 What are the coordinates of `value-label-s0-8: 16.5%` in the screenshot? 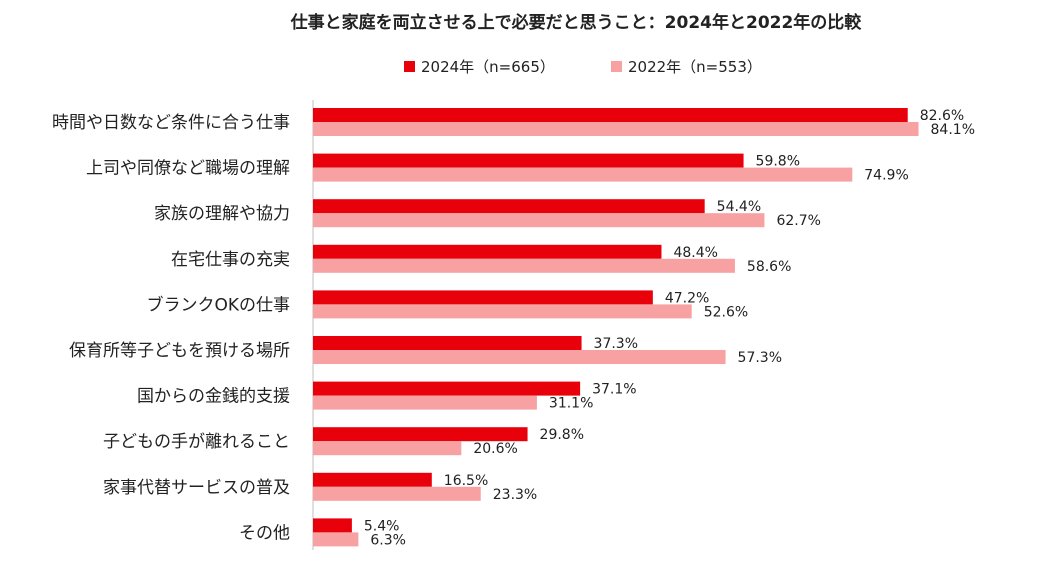 It's located at (466, 481).